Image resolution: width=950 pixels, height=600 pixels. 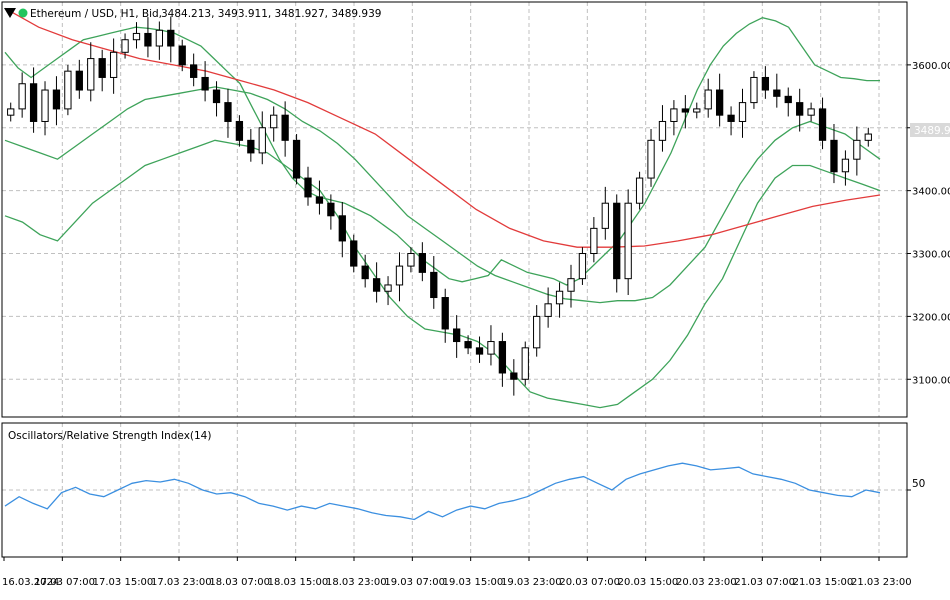 What do you see at coordinates (706, 582) in the screenshot?
I see `x-tick-label: 20.03 23:00` at bounding box center [706, 582].